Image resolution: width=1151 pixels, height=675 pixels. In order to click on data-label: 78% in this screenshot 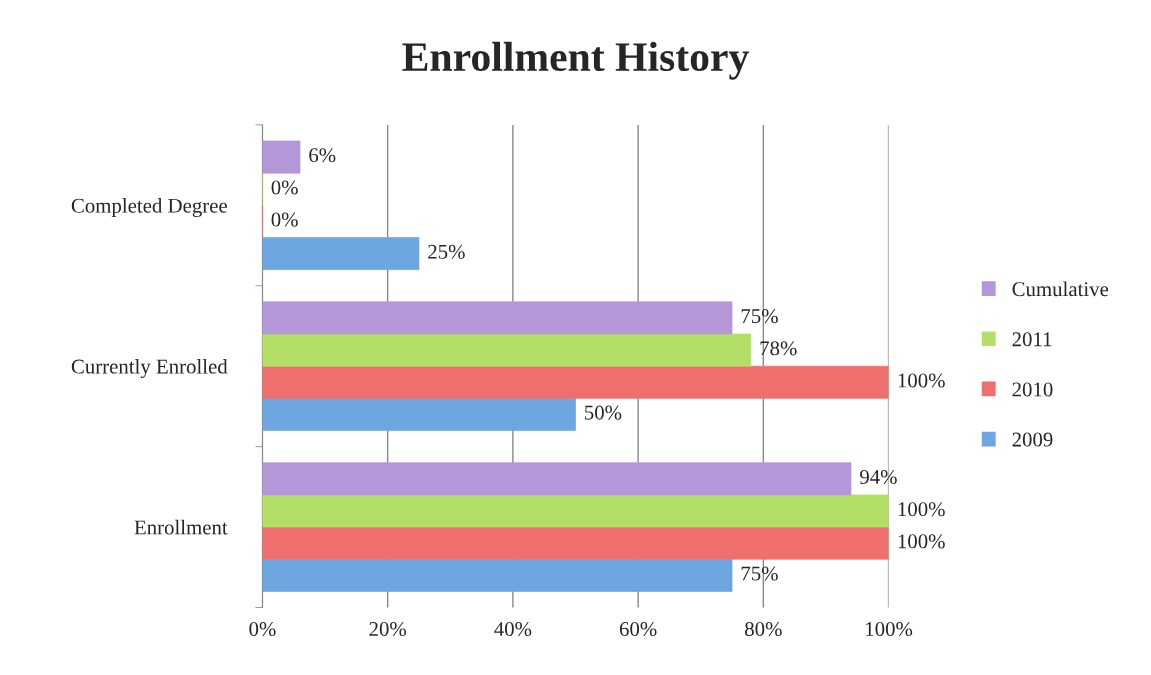, I will do `click(778, 348)`.